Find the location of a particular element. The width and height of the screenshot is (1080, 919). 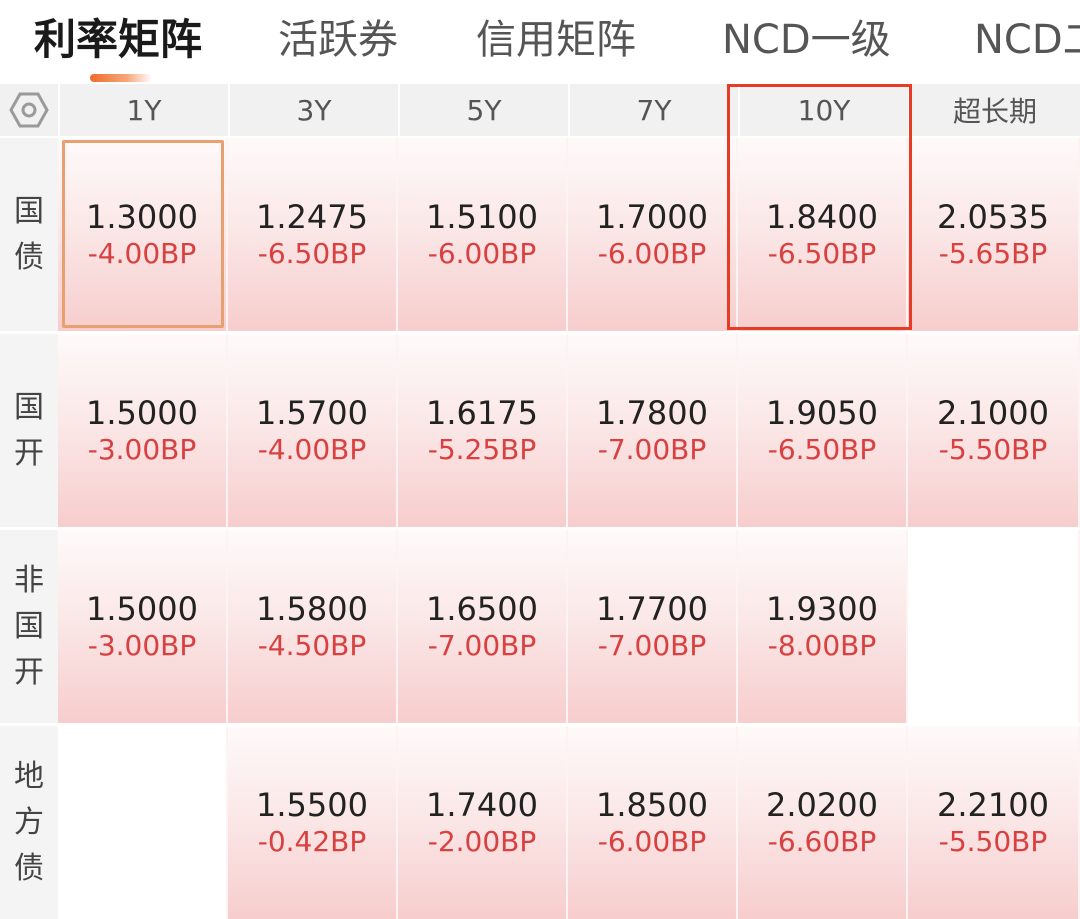

rate-value: 1.5500 is located at coordinates (312, 804).